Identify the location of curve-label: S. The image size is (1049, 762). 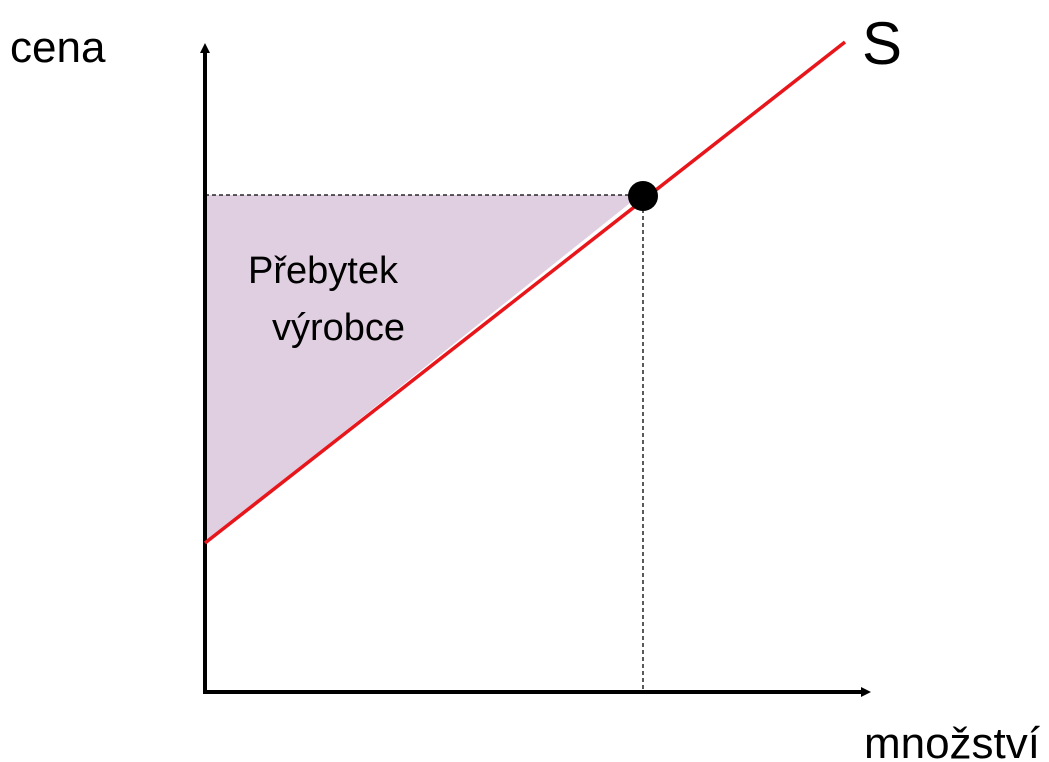
(882, 43).